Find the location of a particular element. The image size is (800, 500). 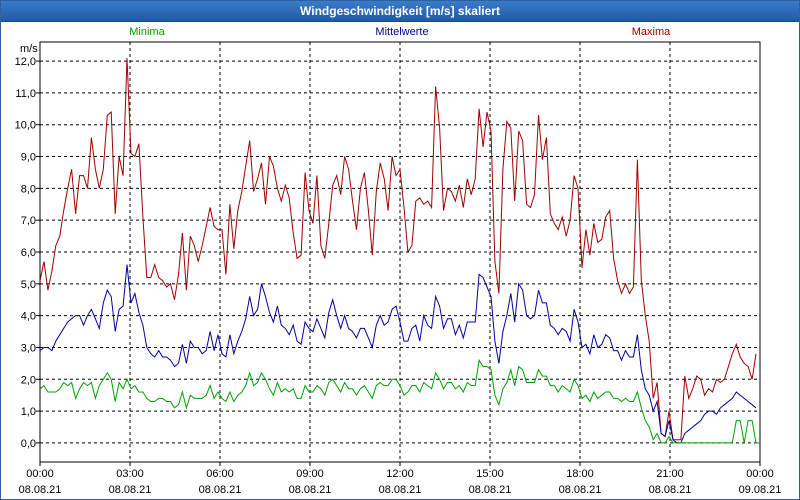

x-tick-time-label: 12:00 is located at coordinates (400, 474).